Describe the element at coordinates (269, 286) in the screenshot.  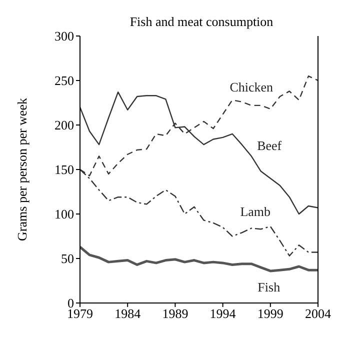
I see `series-label: Fish` at that location.